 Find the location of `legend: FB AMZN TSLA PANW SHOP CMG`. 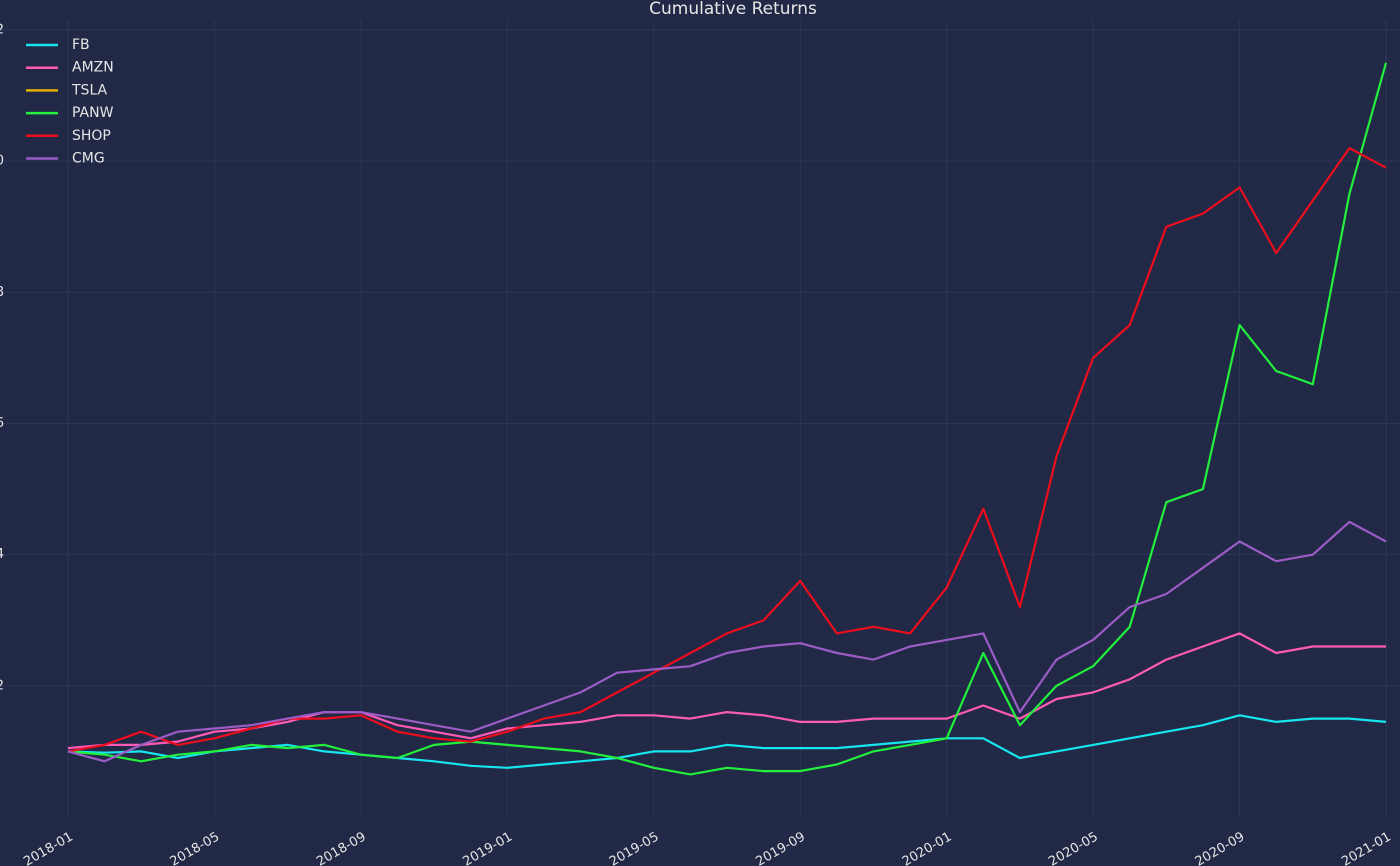

legend: FB AMZN TSLA PANW SHOP CMG is located at coordinates (70, 102).